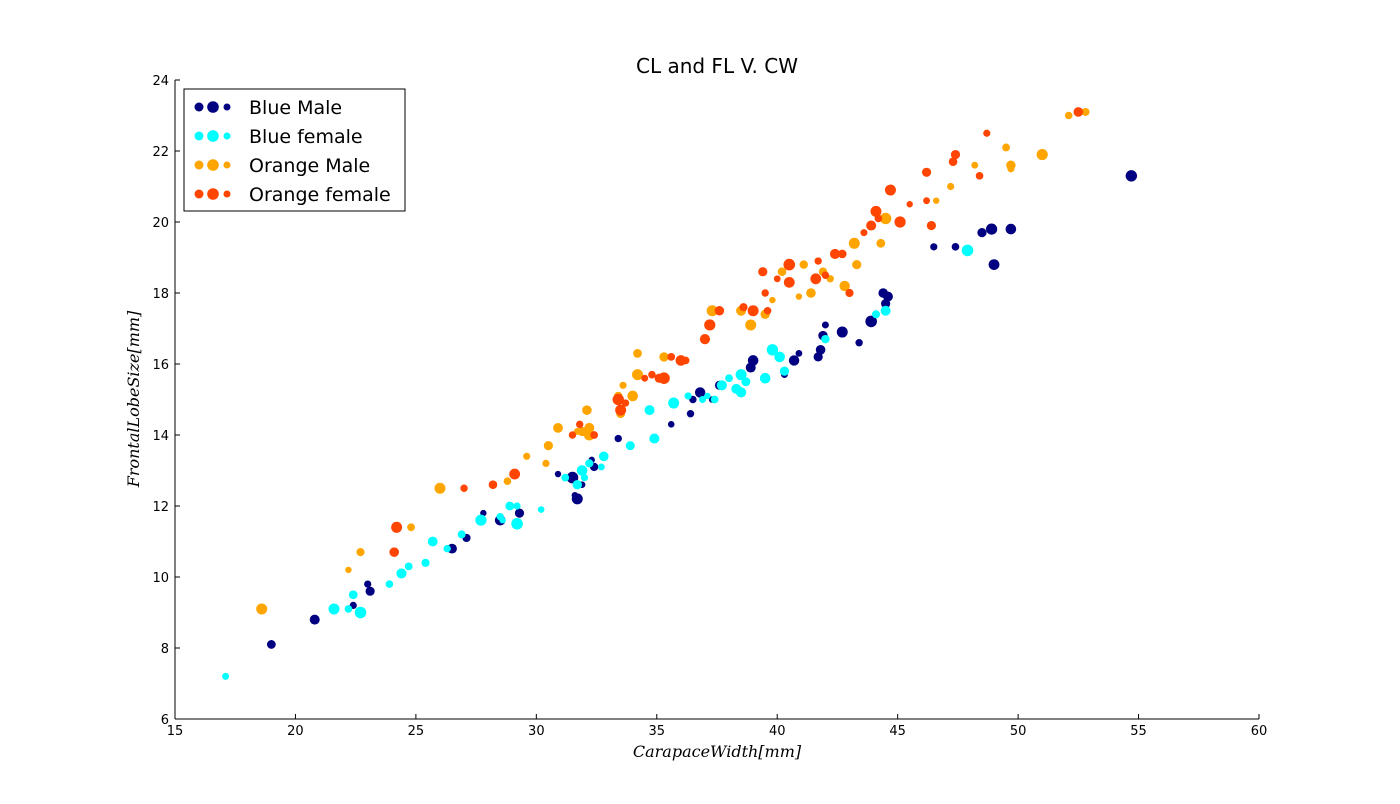  What do you see at coordinates (1259, 731) in the screenshot?
I see `x-tick-label: 60` at bounding box center [1259, 731].